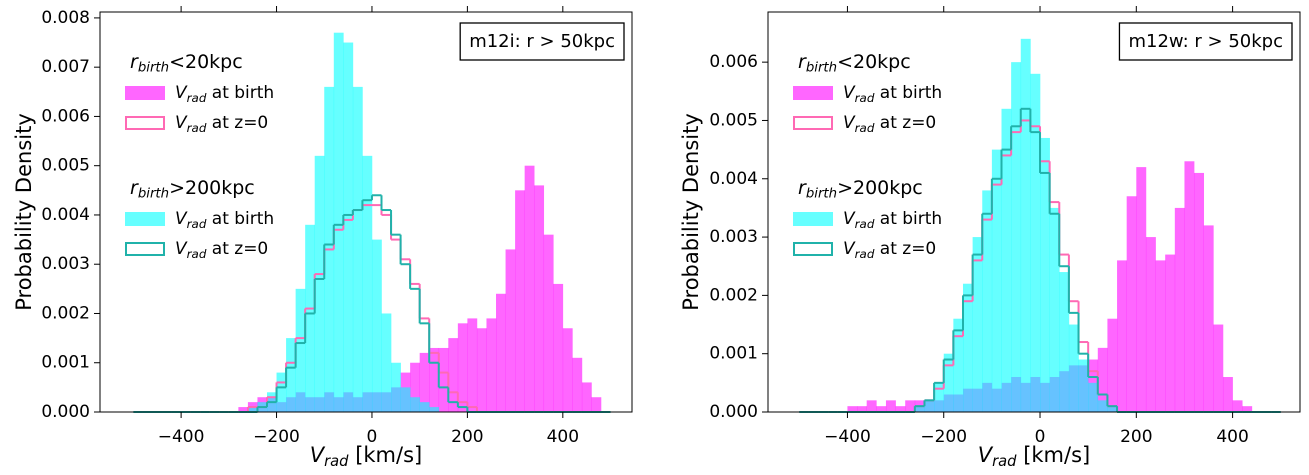 This screenshot has width=1309, height=475. Describe the element at coordinates (733, 295) in the screenshot. I see `y-tick-label: 0.002` at that location.